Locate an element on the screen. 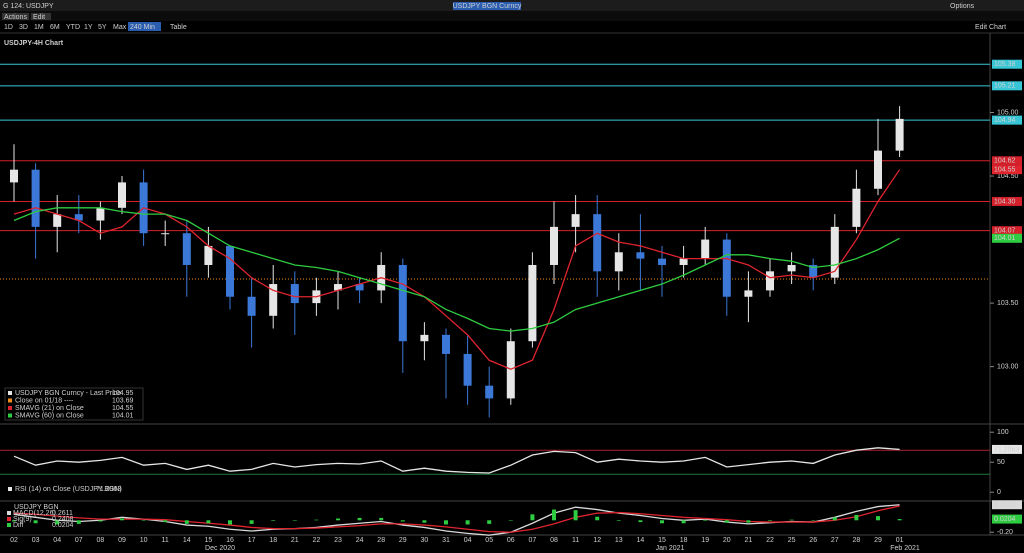  x-tick-label: 16 is located at coordinates (230, 540).